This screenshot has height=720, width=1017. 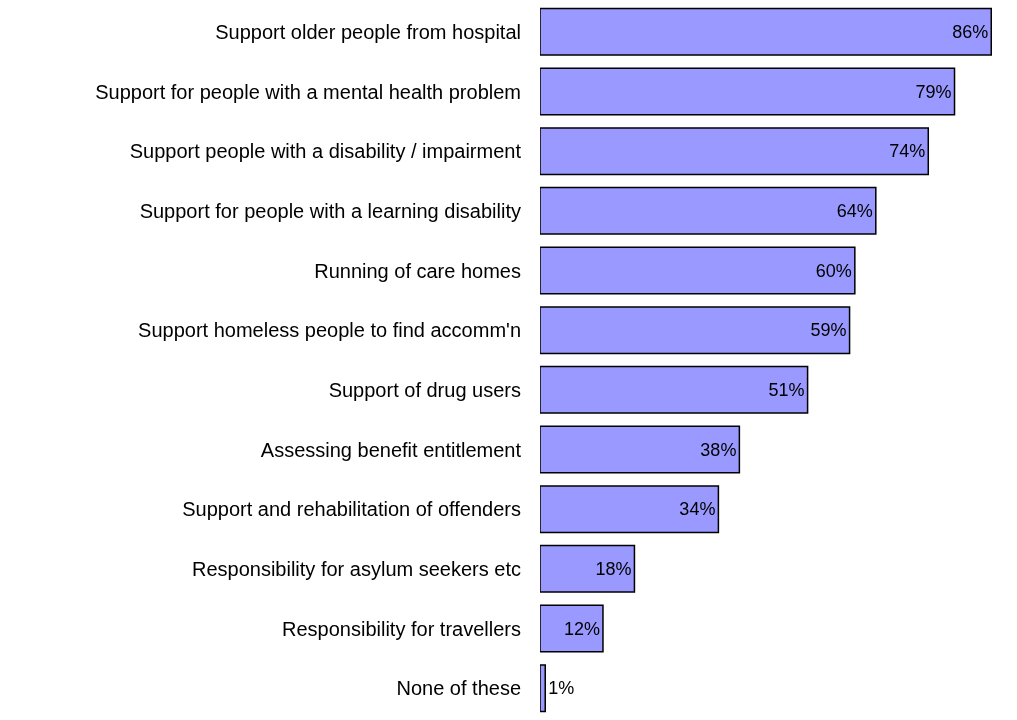 I want to click on data-label: 38%, so click(x=718, y=449).